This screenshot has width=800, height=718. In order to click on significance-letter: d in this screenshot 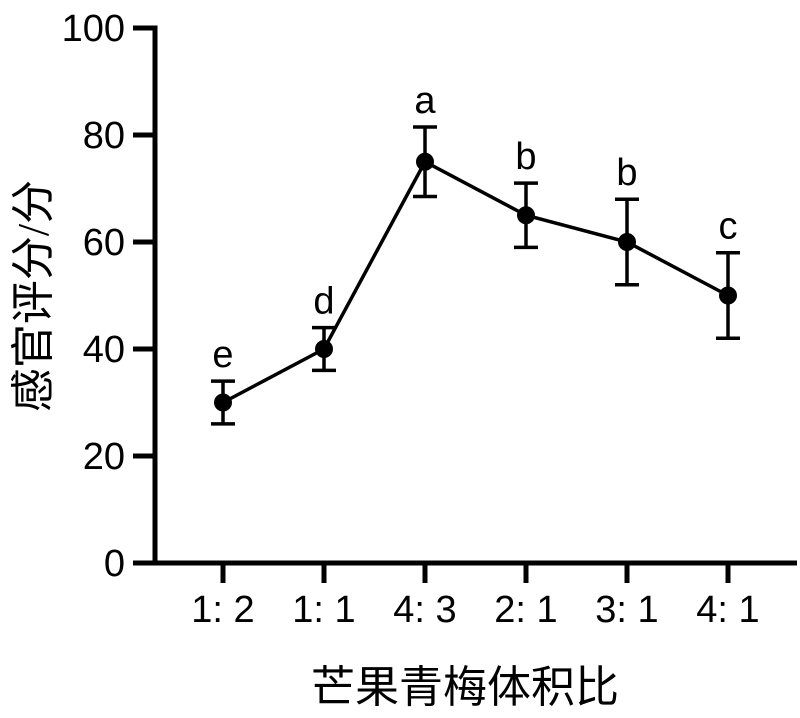, I will do `click(323, 302)`.